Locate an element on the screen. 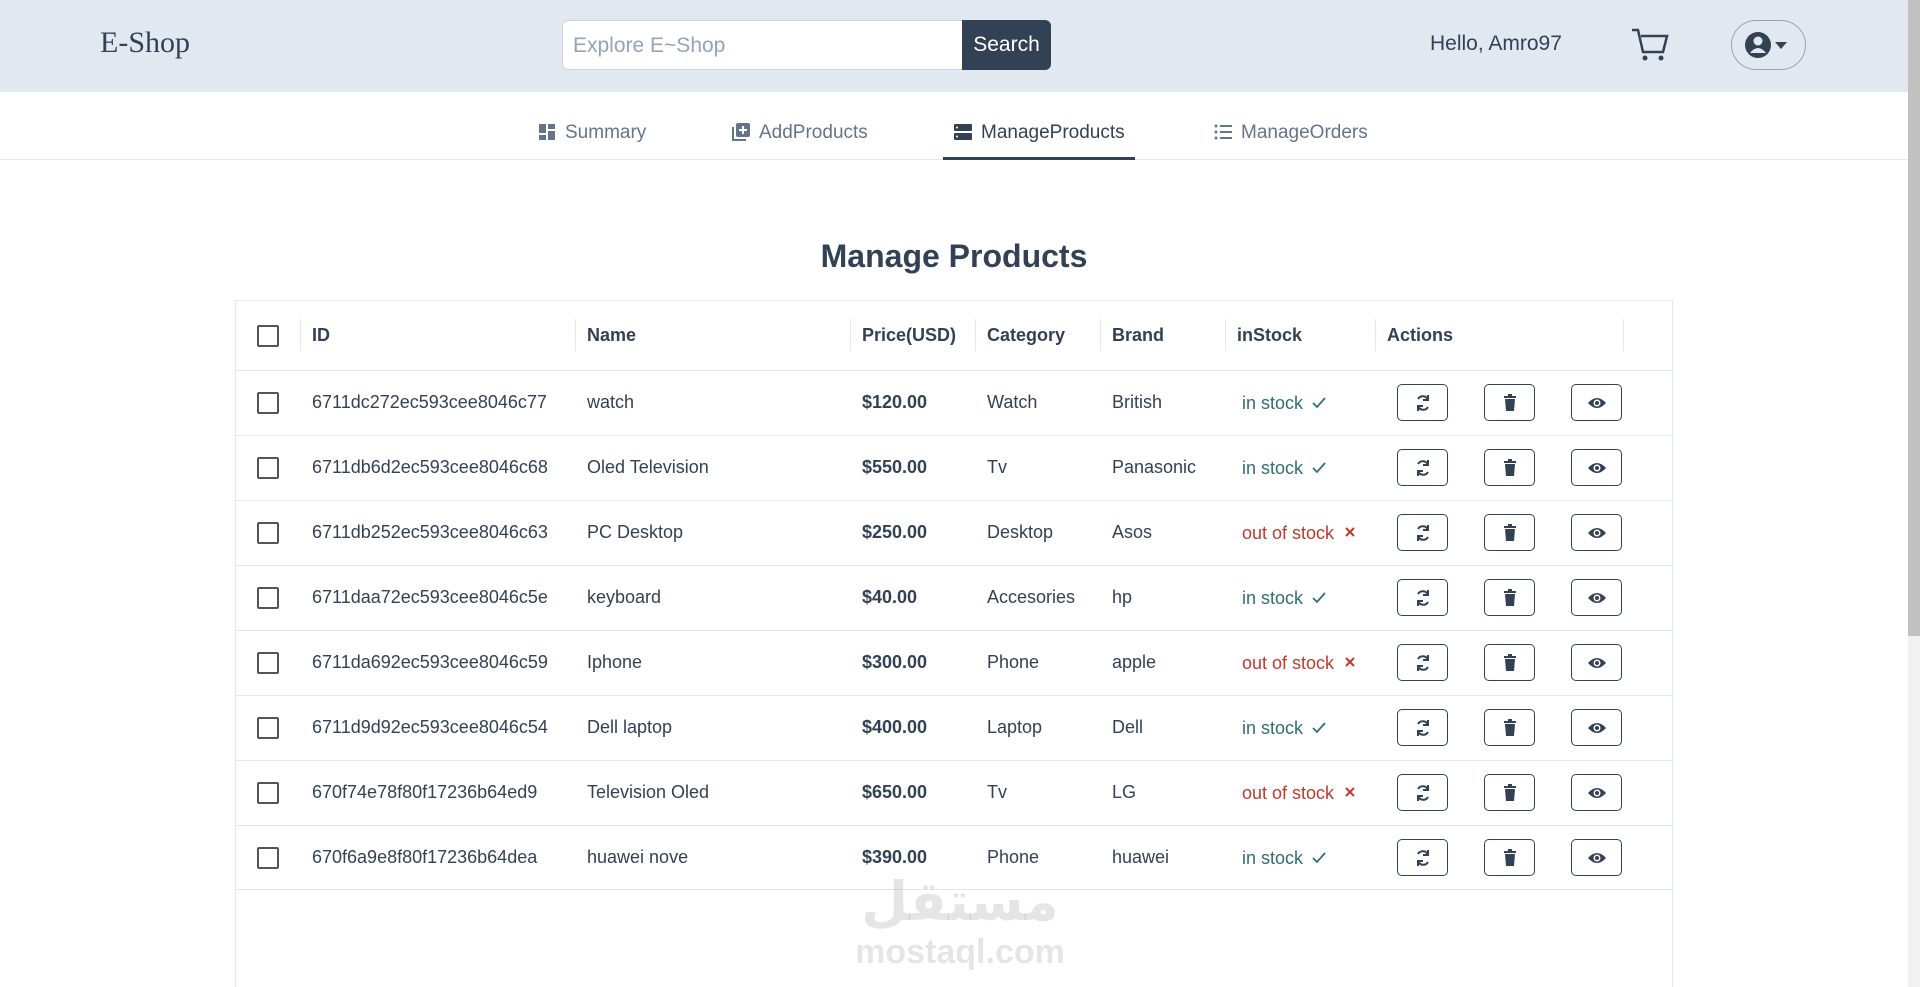 The image size is (1920, 987). column-header: Category is located at coordinates (1026, 335).